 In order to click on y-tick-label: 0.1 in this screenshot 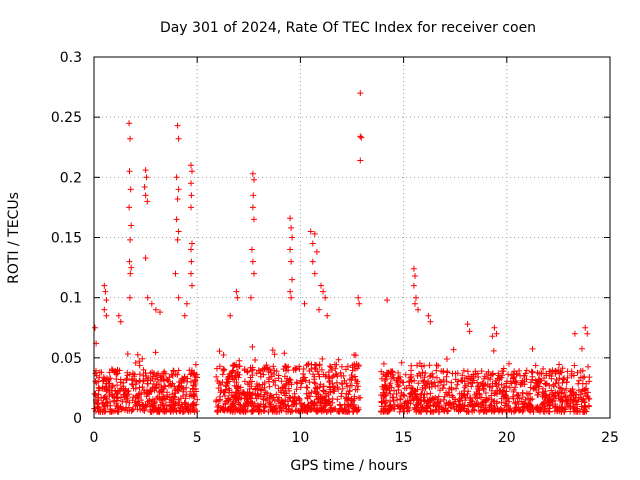, I will do `click(71, 299)`.